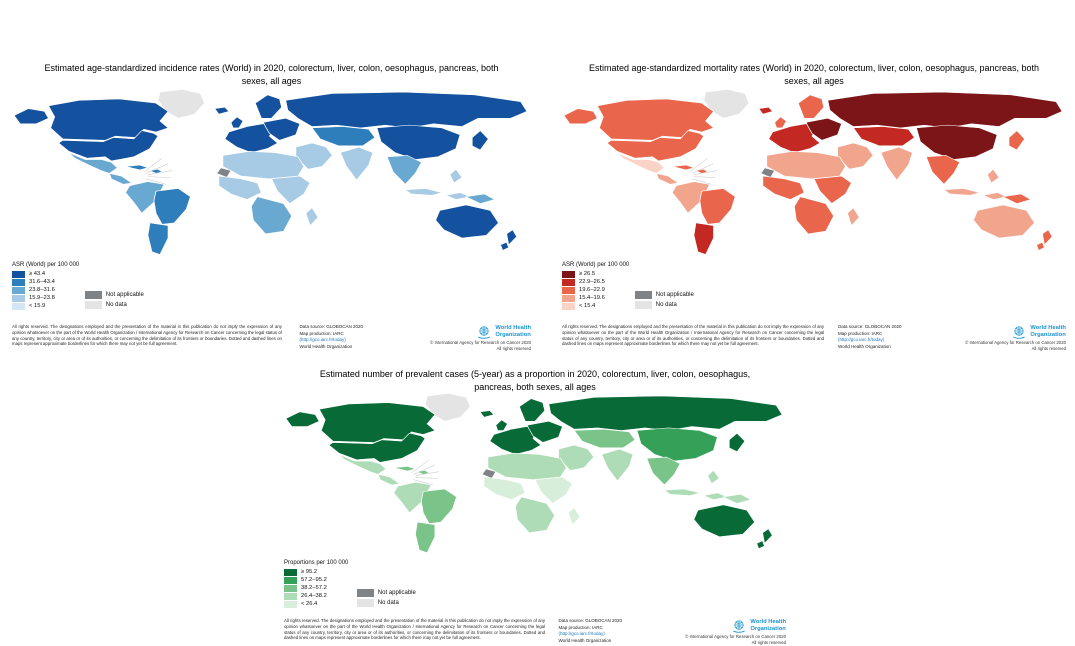 This screenshot has height=646, width=1075. Describe the element at coordinates (425, 537) in the screenshot. I see `region-argentina` at that location.